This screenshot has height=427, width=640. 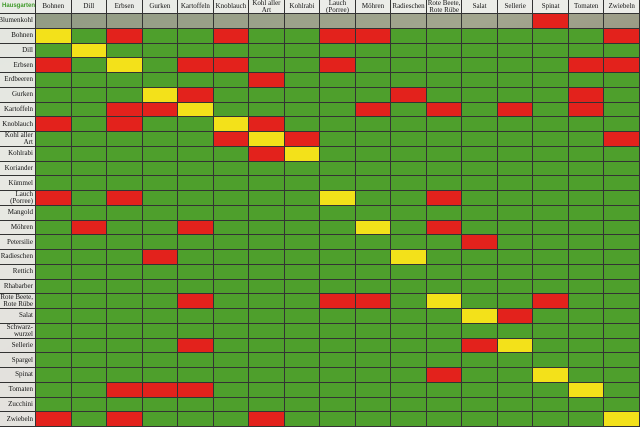 I want to click on row-label: Kohlrabi, so click(x=18, y=154).